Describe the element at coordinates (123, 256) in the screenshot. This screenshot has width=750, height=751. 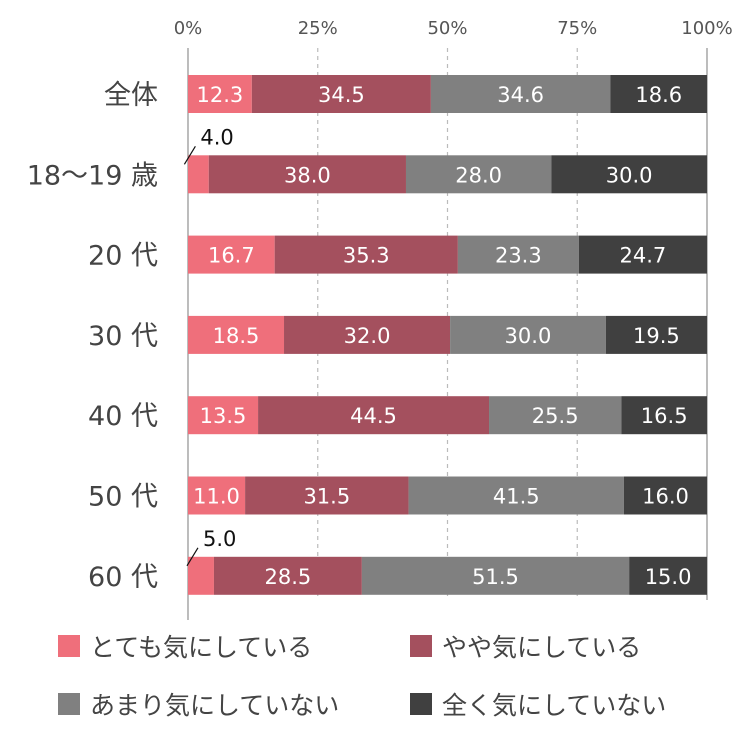
I see `category-label-3: 20 代` at that location.